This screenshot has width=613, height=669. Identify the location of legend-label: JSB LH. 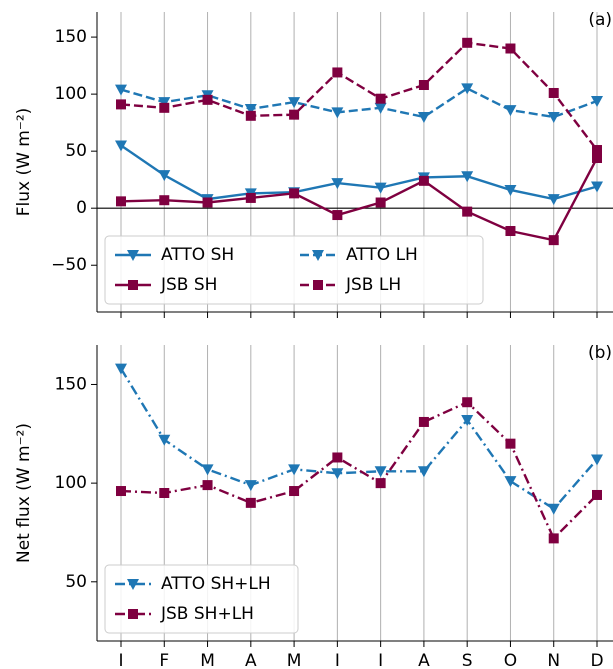
(373, 285).